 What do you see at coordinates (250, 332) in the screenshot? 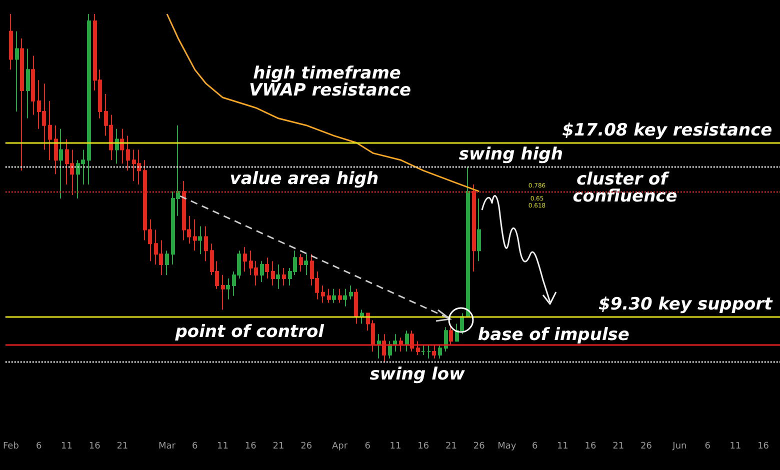
I see `ref-line-label: point of control` at bounding box center [250, 332].